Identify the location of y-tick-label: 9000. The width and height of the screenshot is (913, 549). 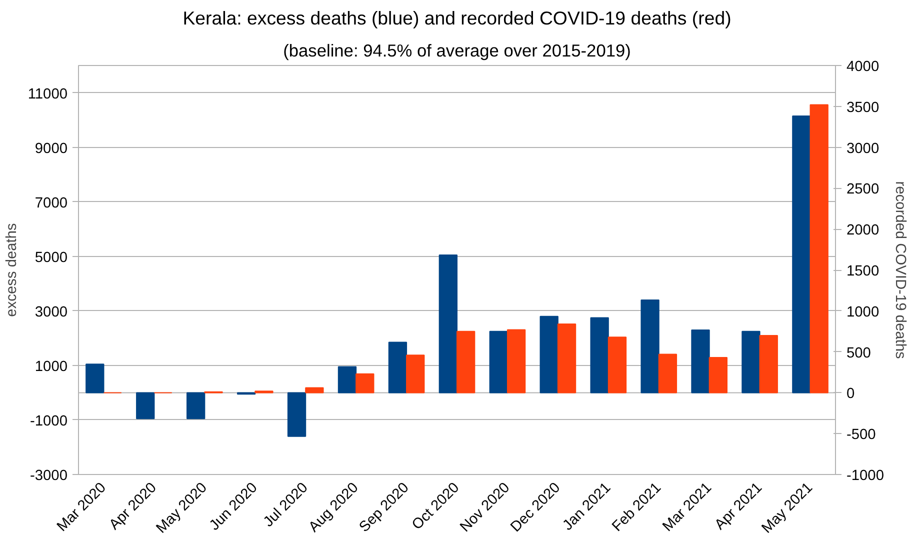
(51, 148).